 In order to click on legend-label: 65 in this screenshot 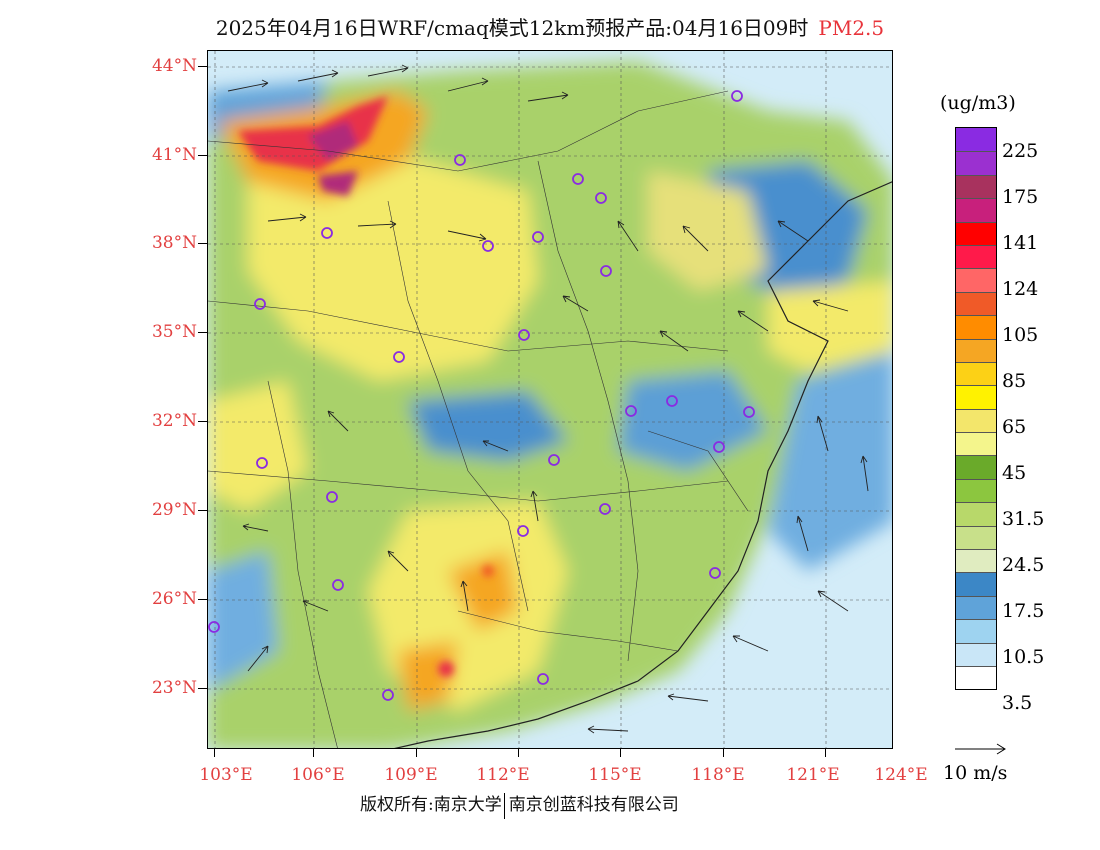, I will do `click(1014, 427)`.